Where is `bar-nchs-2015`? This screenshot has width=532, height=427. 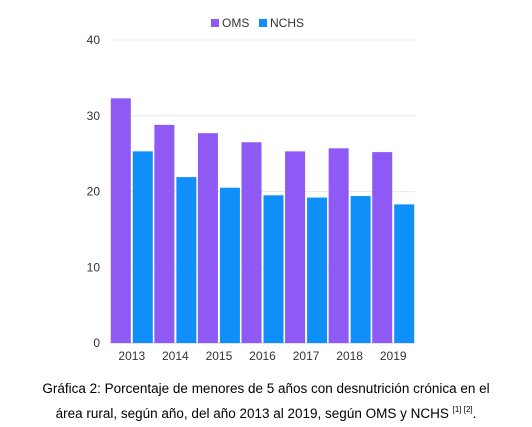
bar-nchs-2015 is located at coordinates (229, 265).